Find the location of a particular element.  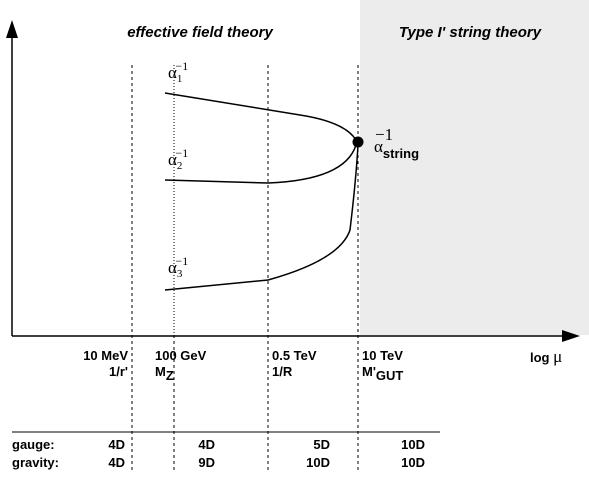

axis-label: log μ is located at coordinates (546, 356).